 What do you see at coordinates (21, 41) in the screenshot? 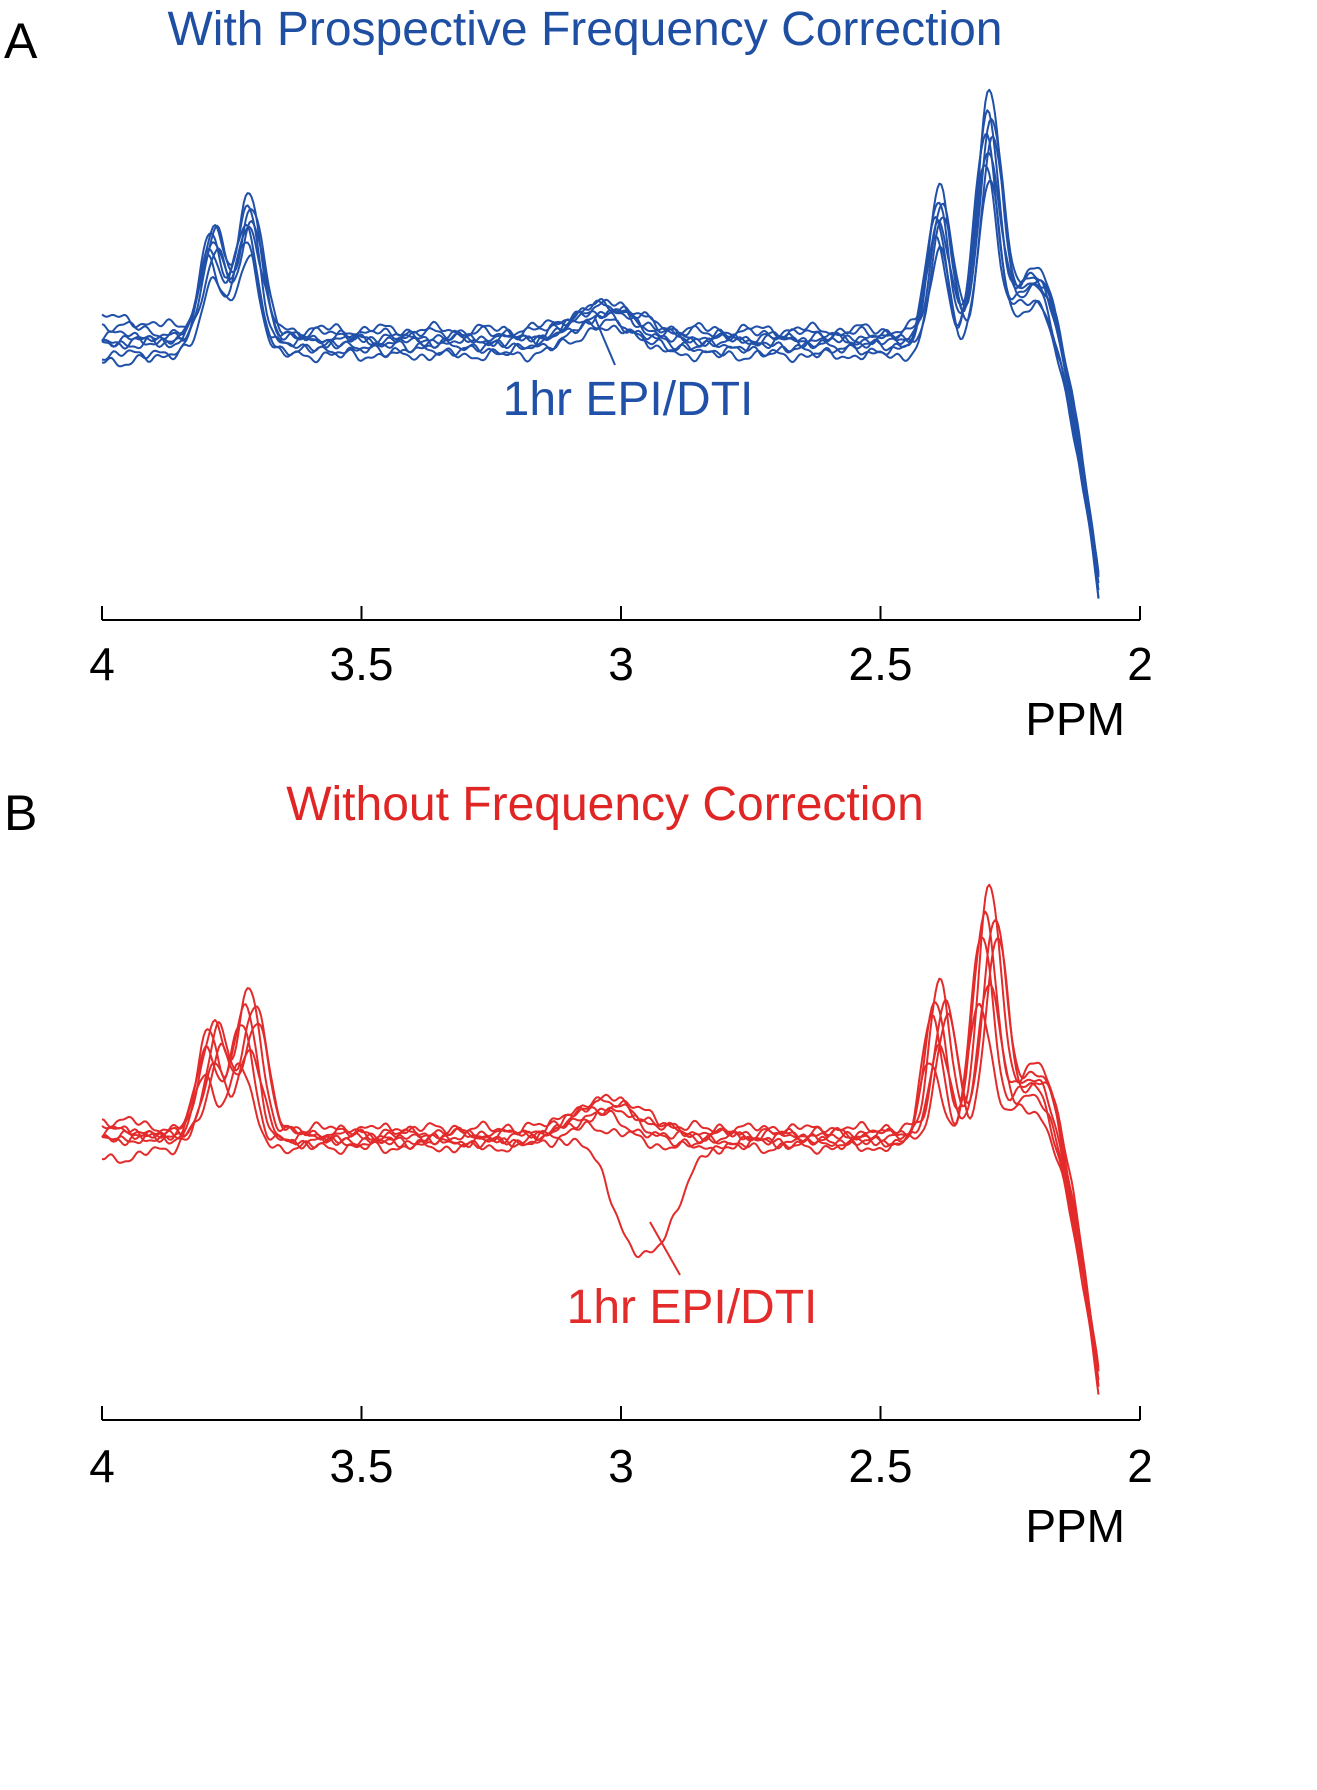
I see `panel-label-A: A` at bounding box center [21, 41].